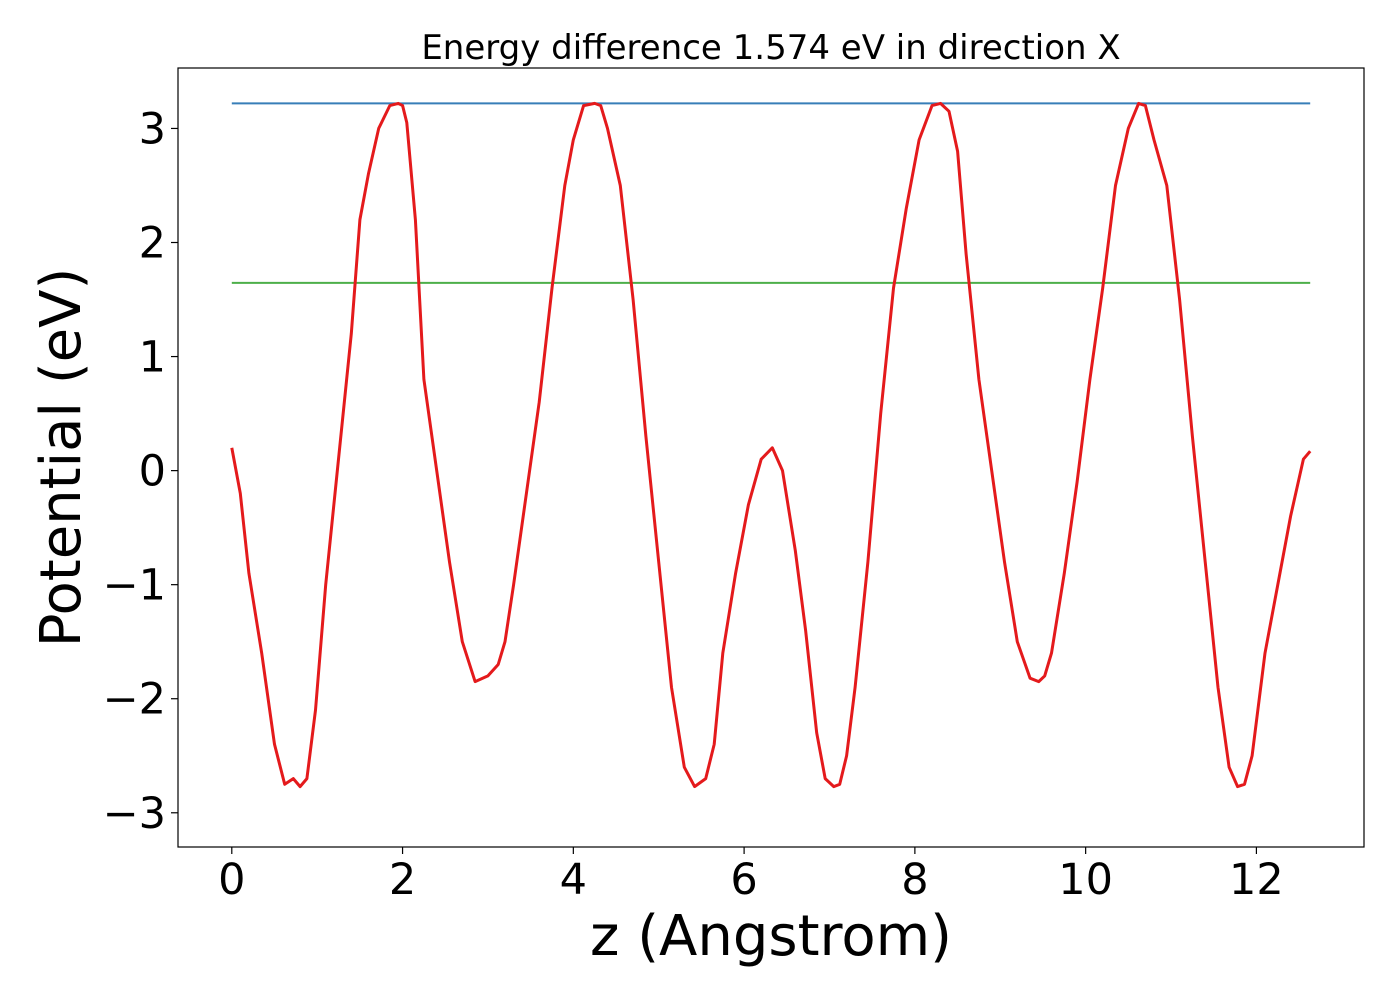 The width and height of the screenshot is (1400, 1000). I want to click on x-tick-label: 8, so click(914, 880).